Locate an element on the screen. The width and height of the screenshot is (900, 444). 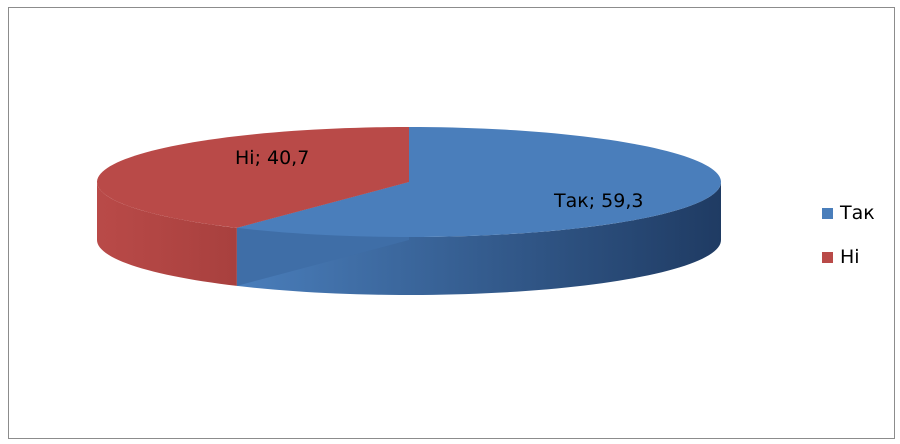
legend: Так Ні is located at coordinates (848, 235).